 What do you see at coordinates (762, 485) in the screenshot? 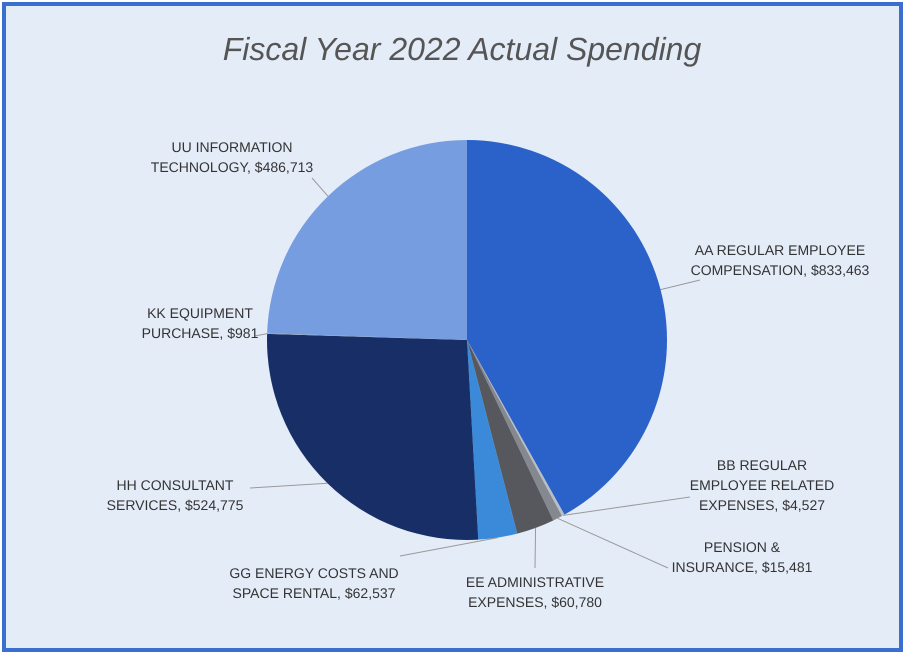
I see `slice-label: BB REGULAR EMPLOYEE RELATED EXPENSES, $4,527` at bounding box center [762, 485].